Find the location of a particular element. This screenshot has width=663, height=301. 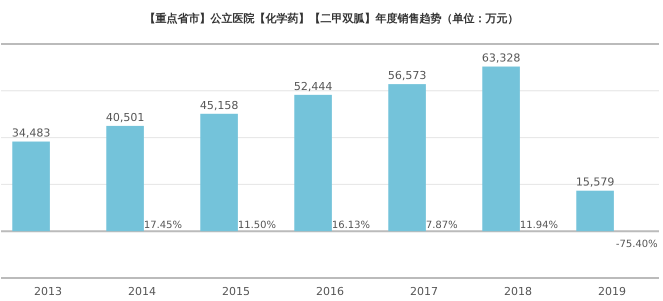

x-tick-label: 2013 is located at coordinates (48, 291).